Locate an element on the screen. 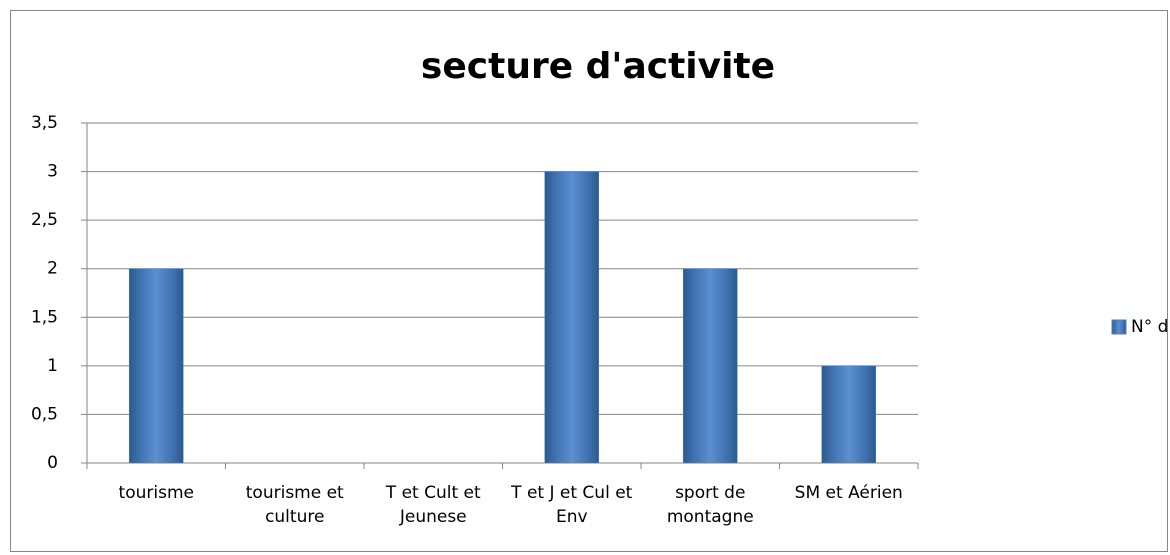 The width and height of the screenshot is (1170, 555). y-tick-label: 1 is located at coordinates (52, 366).